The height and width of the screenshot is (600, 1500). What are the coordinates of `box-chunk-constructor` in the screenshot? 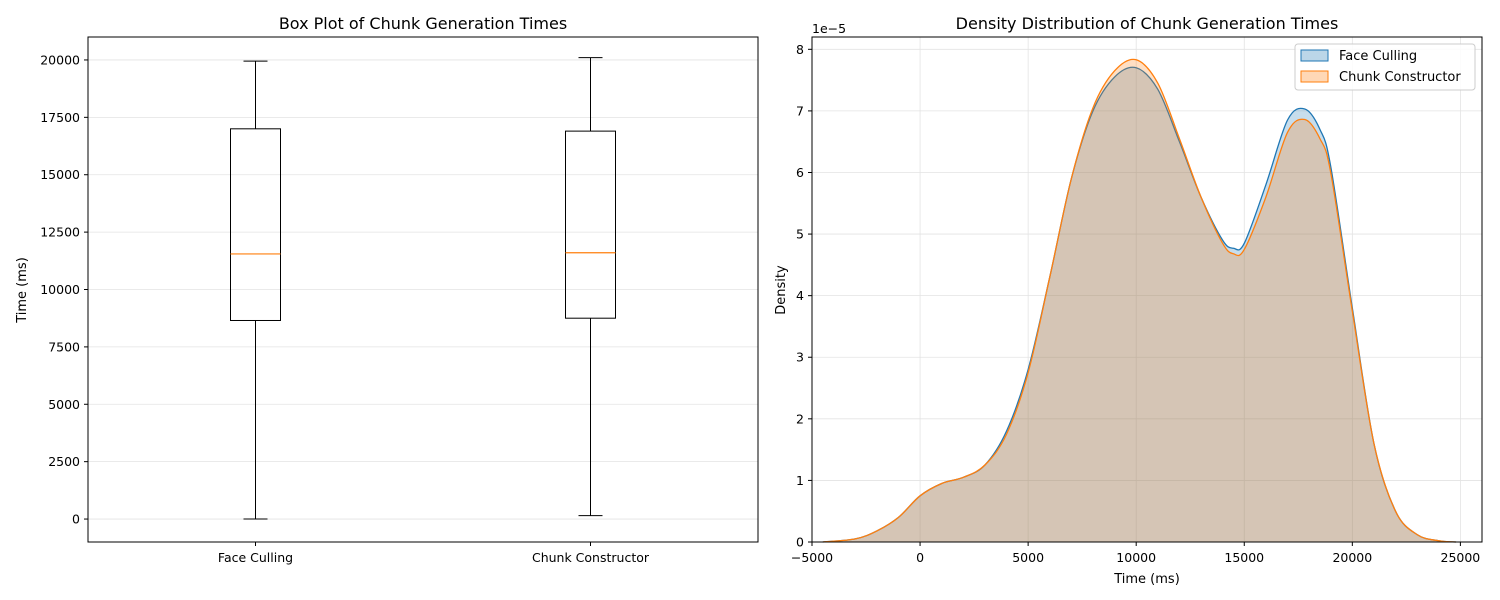 It's located at (590, 287).